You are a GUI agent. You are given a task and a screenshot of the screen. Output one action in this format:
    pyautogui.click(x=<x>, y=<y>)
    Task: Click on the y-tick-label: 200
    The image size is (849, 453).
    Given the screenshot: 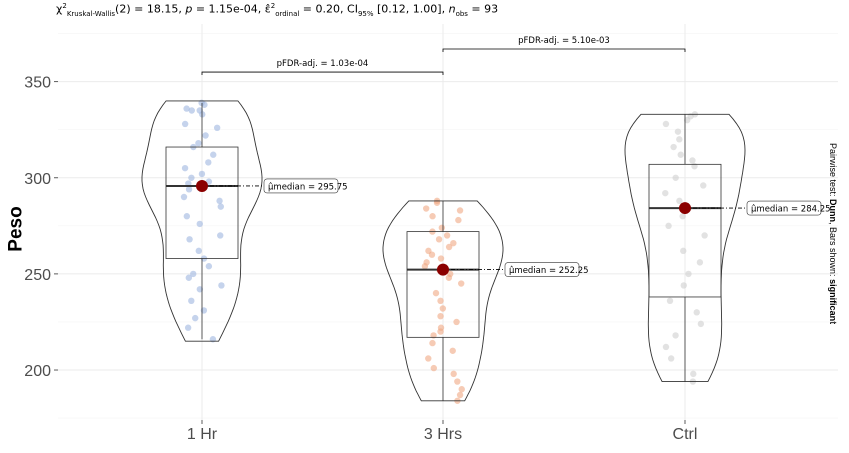 What is the action you would take?
    pyautogui.click(x=37, y=371)
    